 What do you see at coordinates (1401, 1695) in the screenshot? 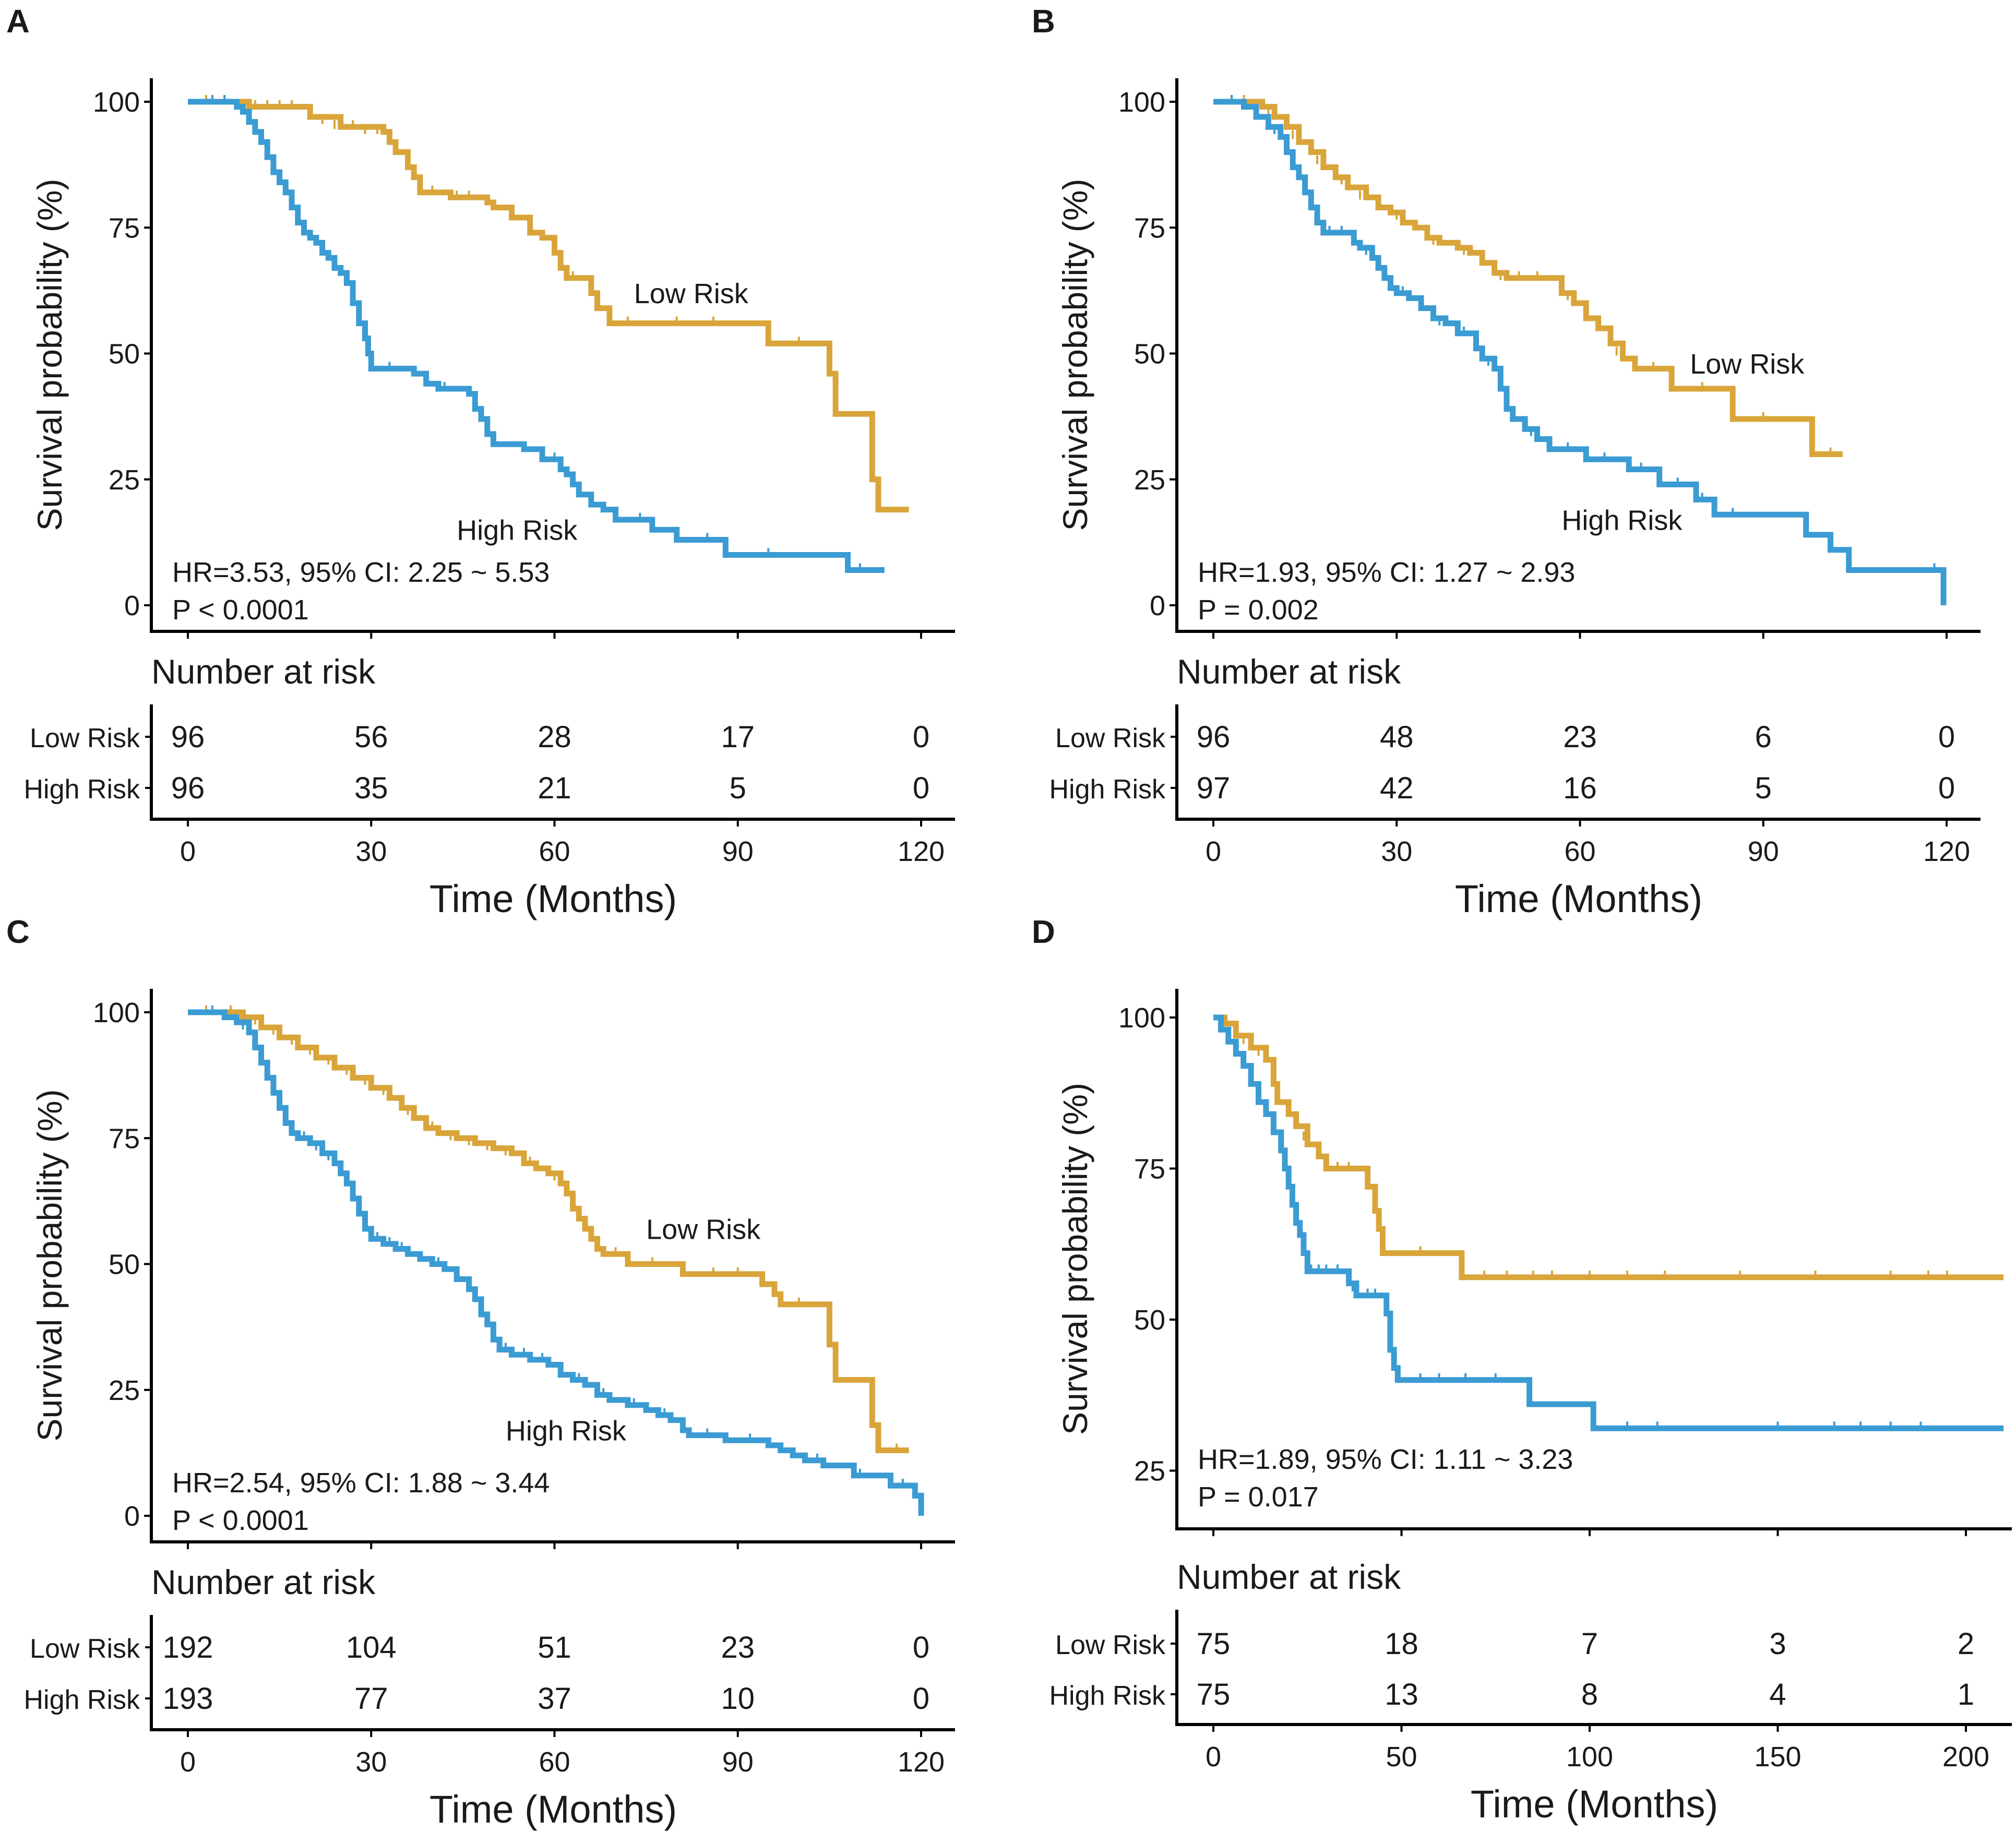
I see `risk-count: 13` at bounding box center [1401, 1695].